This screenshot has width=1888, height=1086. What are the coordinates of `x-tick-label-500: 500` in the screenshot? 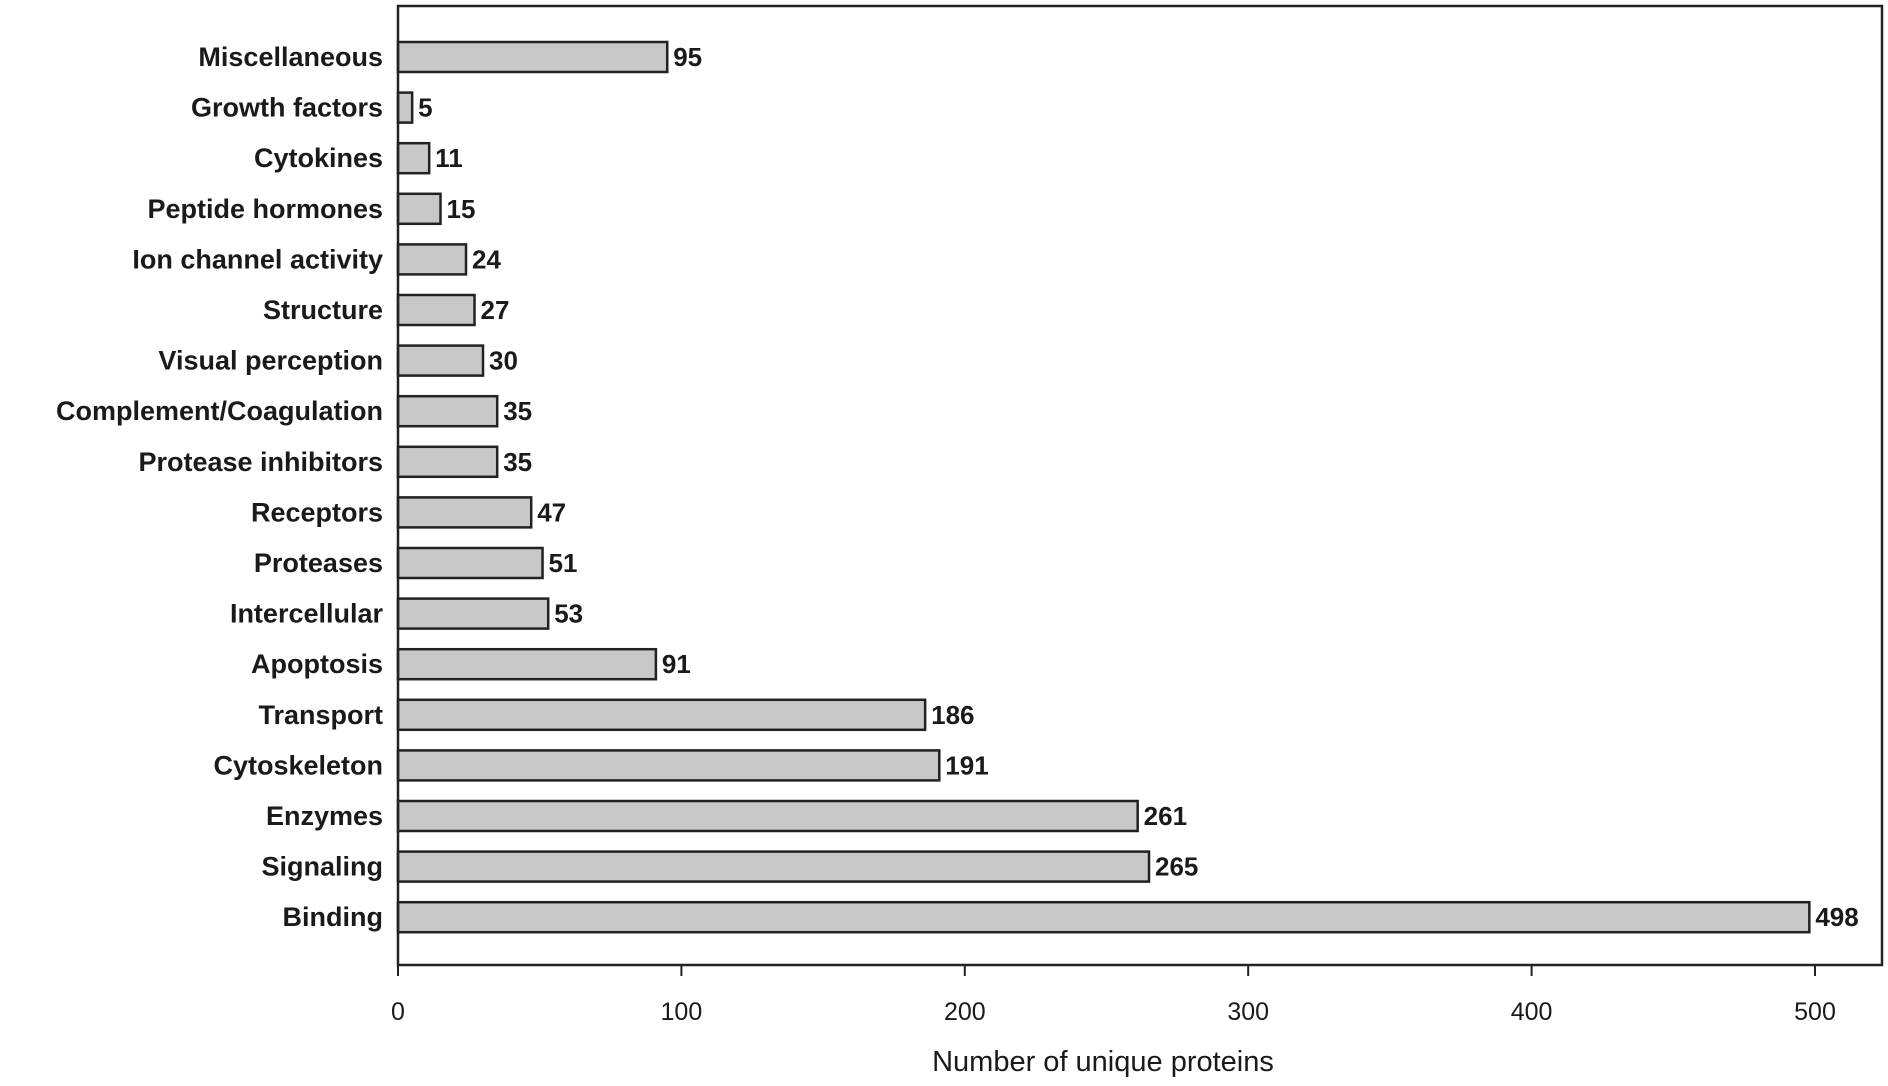 It's located at (1815, 1012).